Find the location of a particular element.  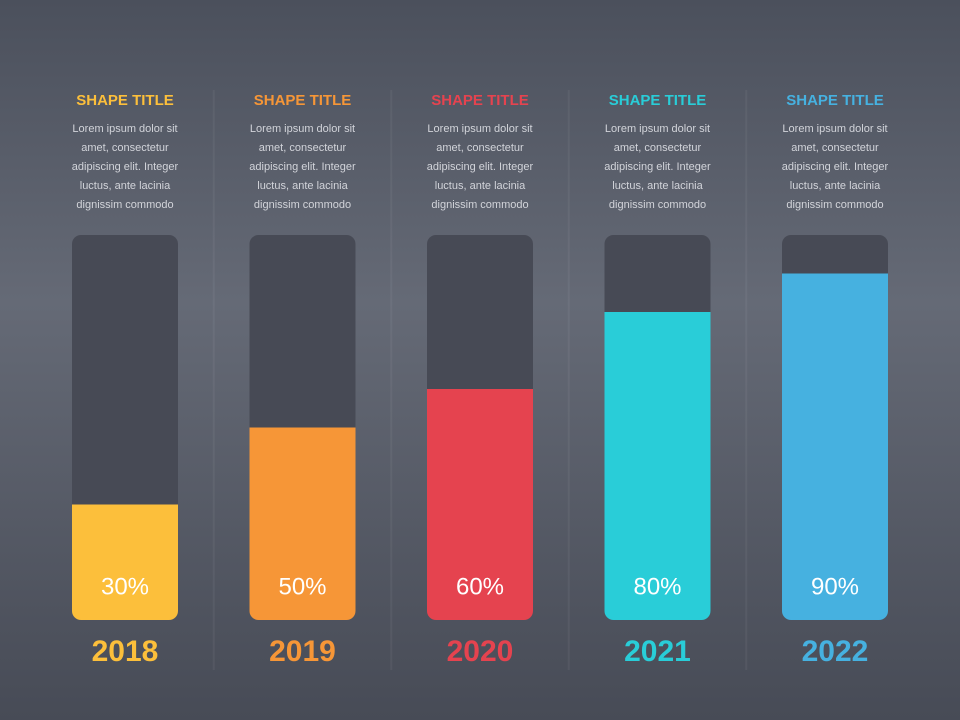

x-tick-label: 2019 is located at coordinates (302, 651).